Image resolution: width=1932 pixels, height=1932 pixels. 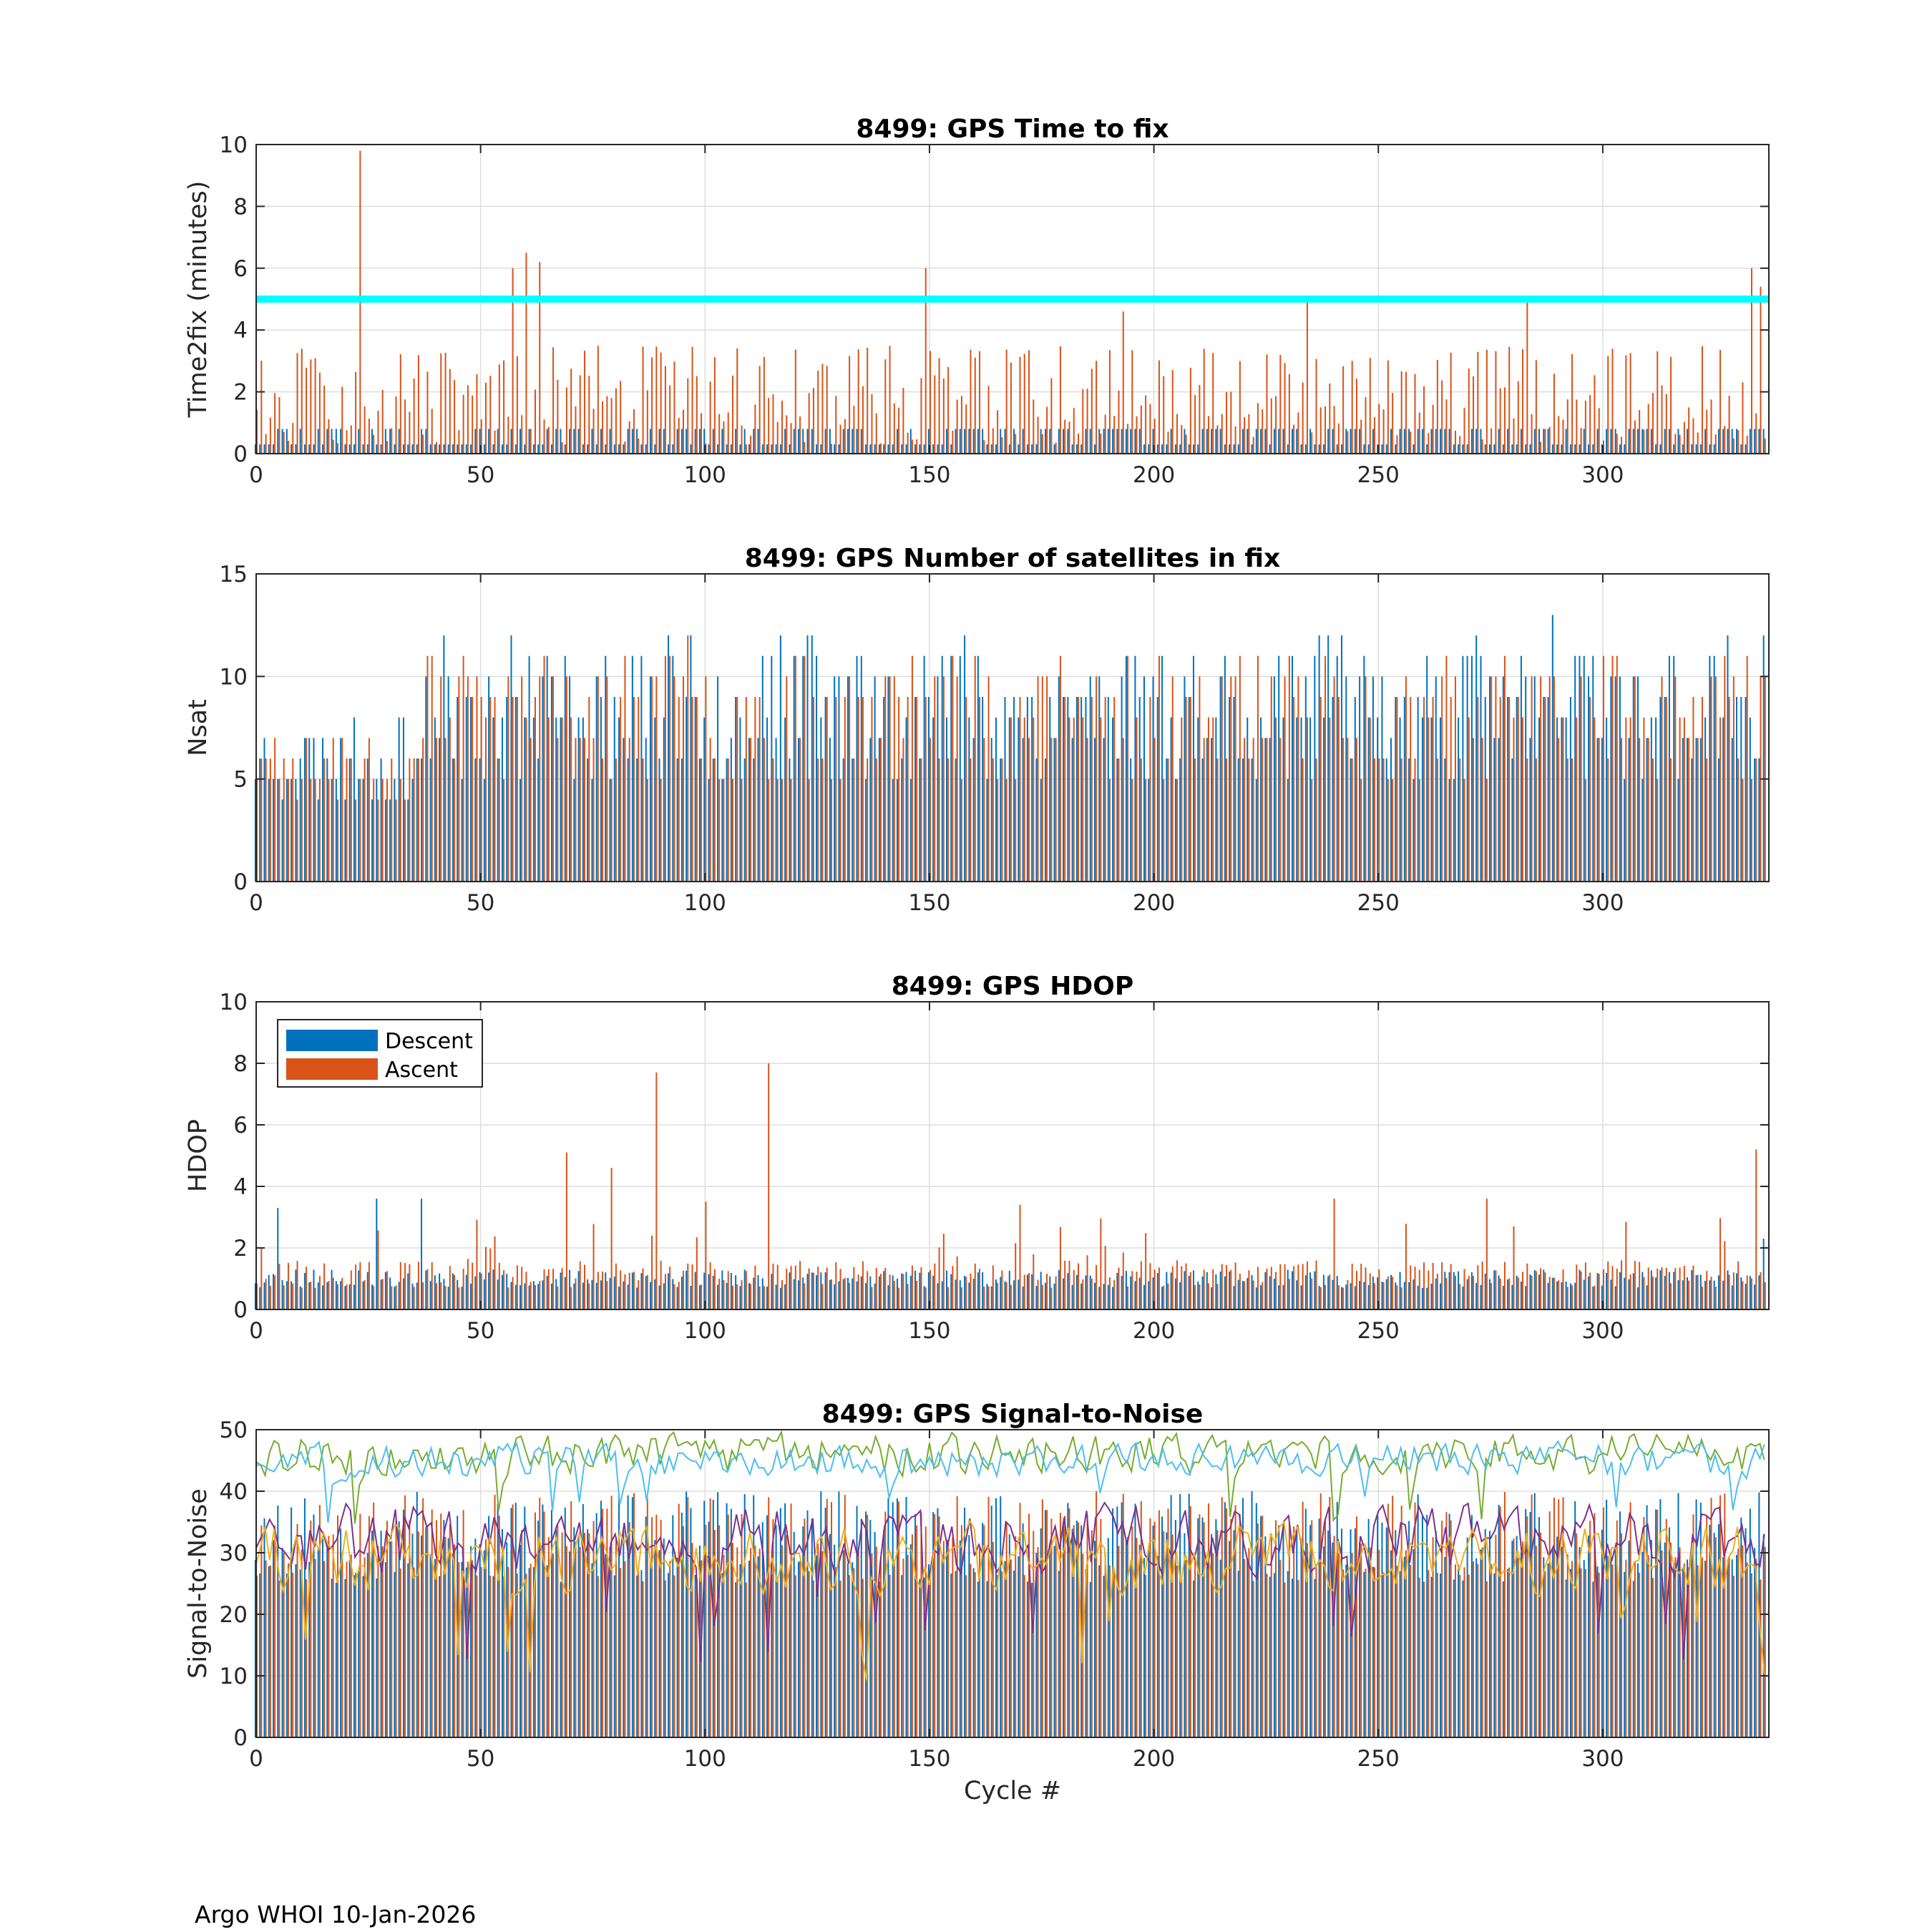 I want to click on y-axis-label: HDOP, so click(x=198, y=1155).